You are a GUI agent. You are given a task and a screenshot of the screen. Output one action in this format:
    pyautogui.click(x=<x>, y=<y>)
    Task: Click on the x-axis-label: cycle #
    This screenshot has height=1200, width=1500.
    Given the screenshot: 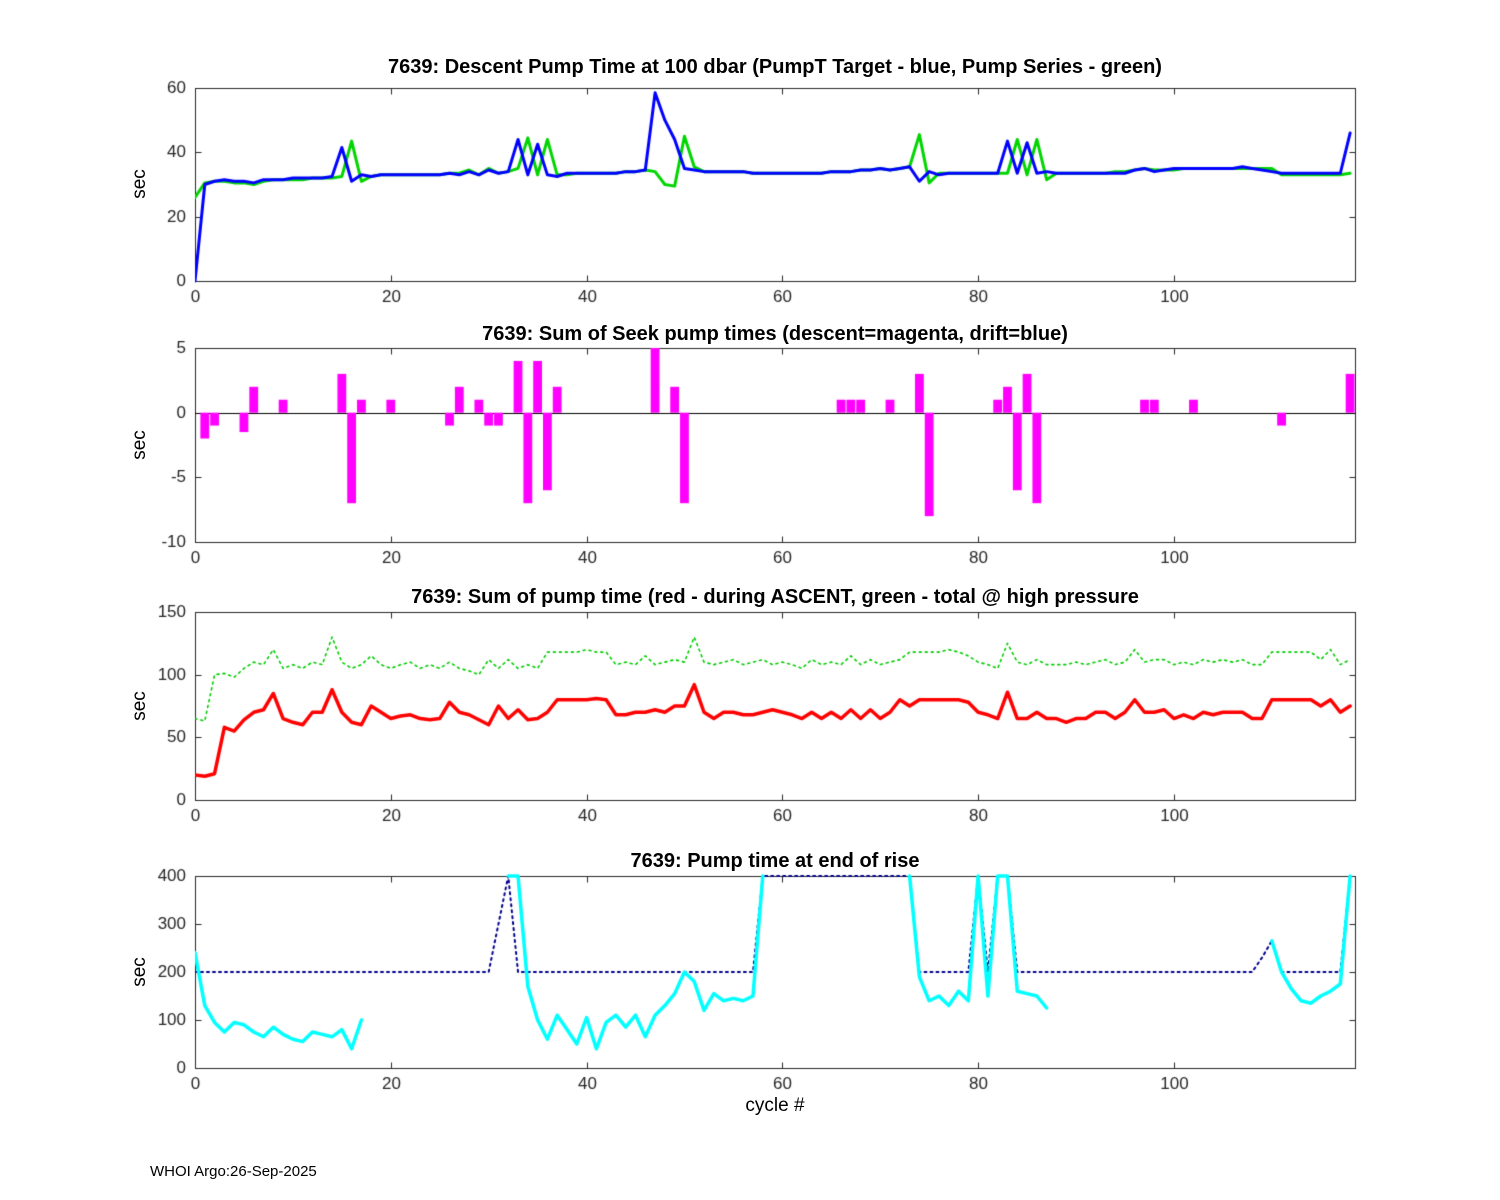 What is the action you would take?
    pyautogui.click(x=775, y=1105)
    